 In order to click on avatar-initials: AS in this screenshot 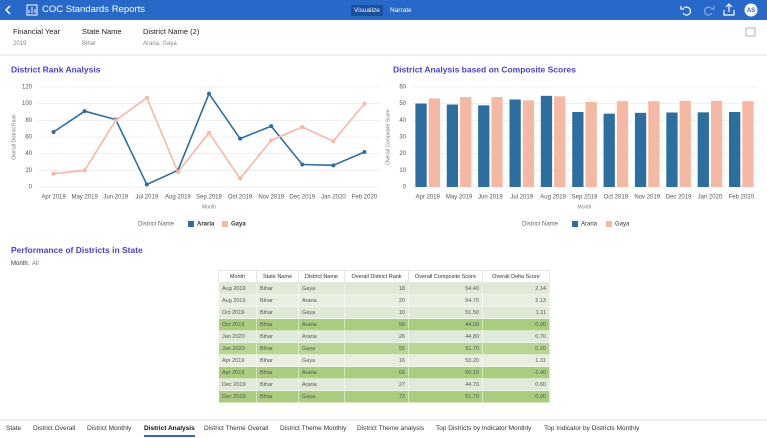, I will do `click(751, 11)`.